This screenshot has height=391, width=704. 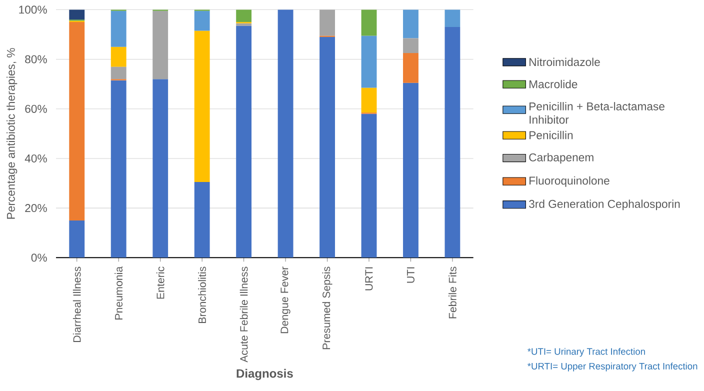 I want to click on y-tick-label: 80%, so click(x=36, y=59).